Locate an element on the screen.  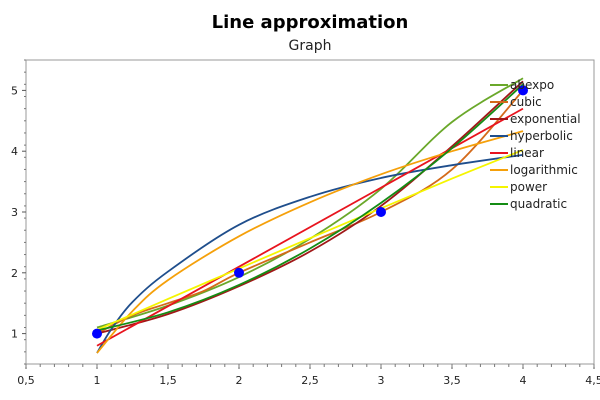
legend-label-cubic: cubic is located at coordinates (526, 102).